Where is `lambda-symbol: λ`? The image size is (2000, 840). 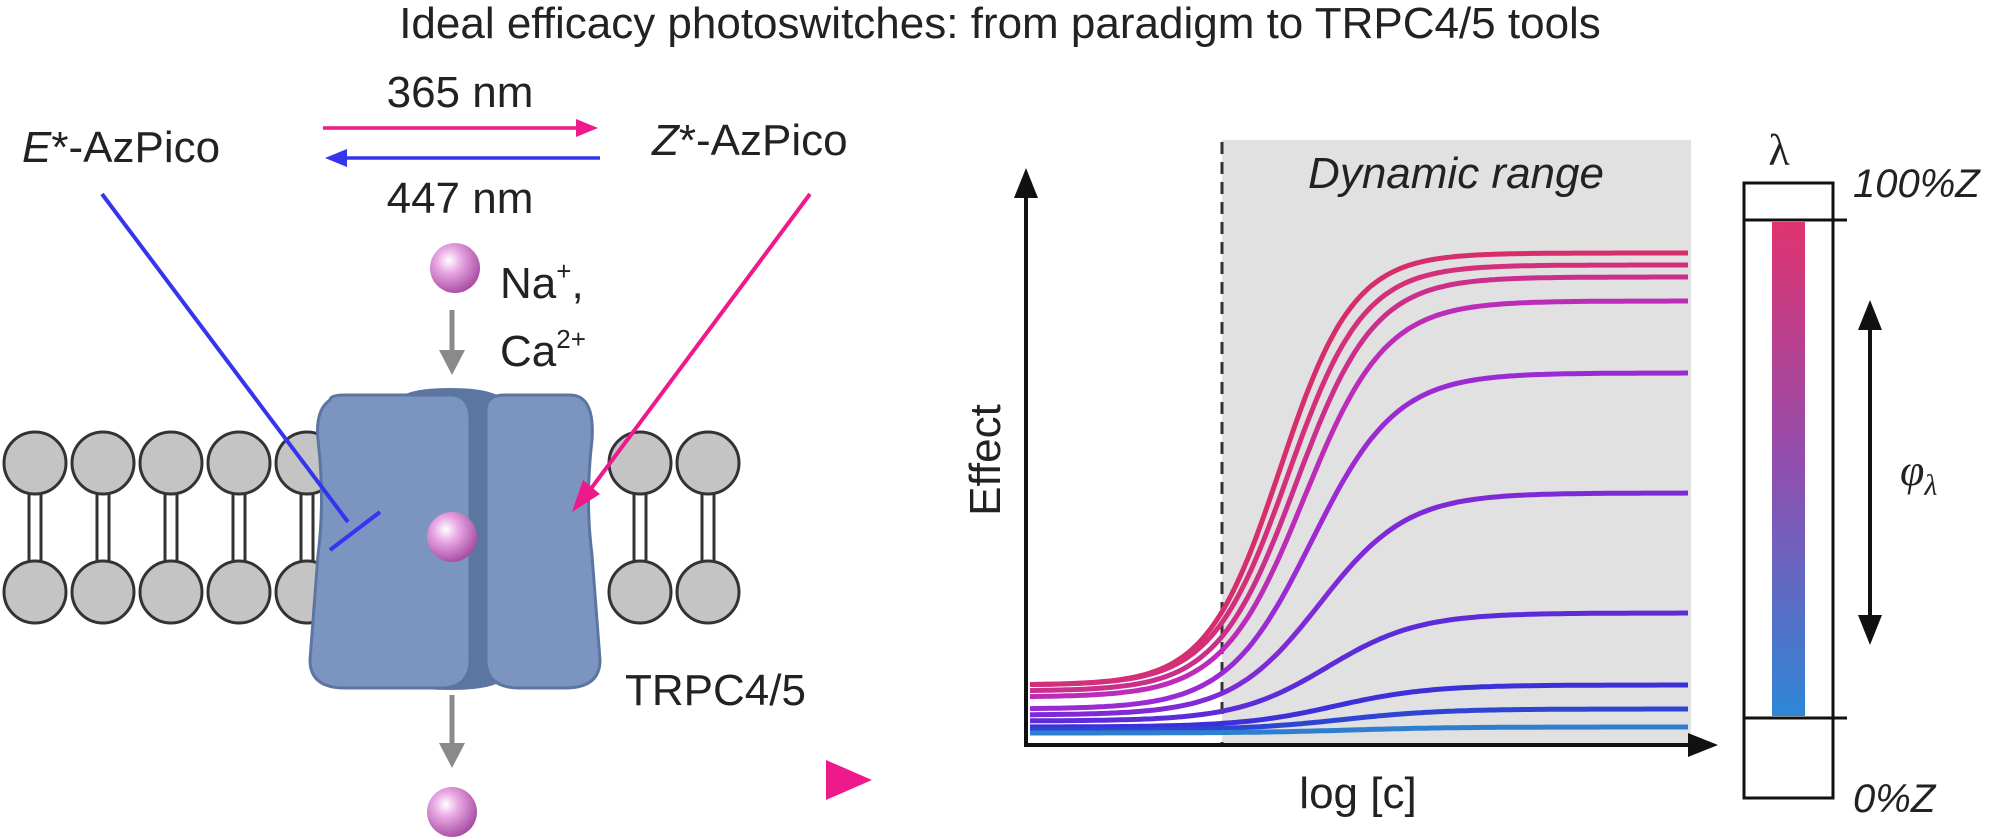 lambda-symbol: λ is located at coordinates (1779, 150).